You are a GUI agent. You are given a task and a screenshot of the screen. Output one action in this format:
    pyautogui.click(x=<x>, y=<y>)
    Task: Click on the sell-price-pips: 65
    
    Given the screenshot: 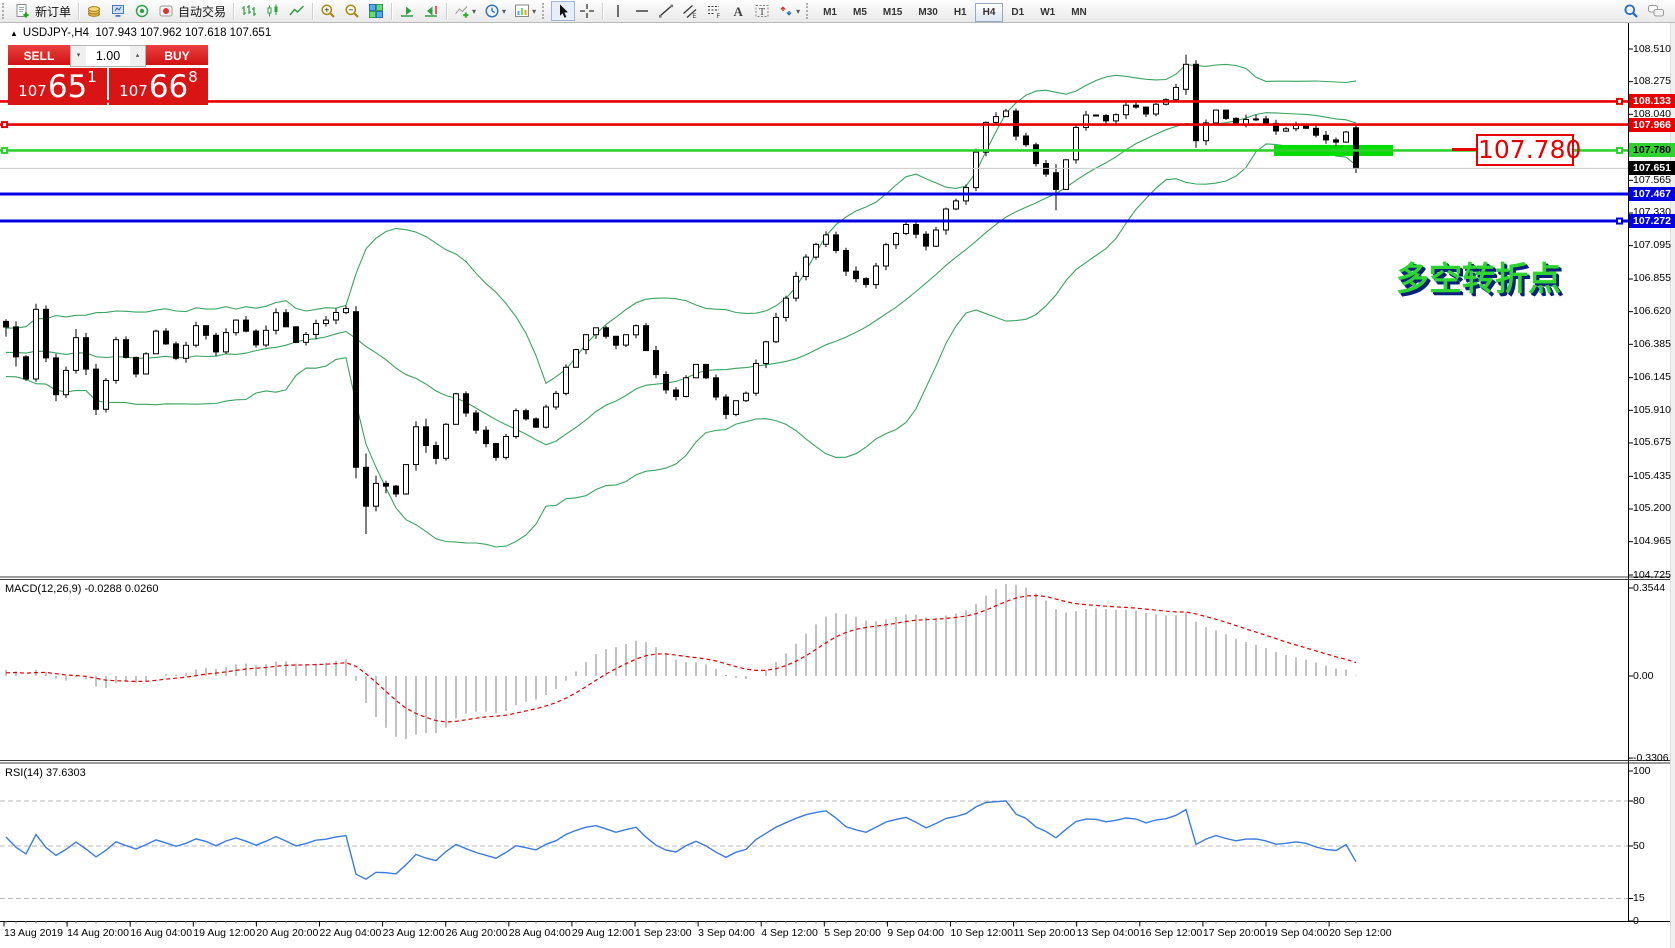 What is the action you would take?
    pyautogui.click(x=67, y=87)
    